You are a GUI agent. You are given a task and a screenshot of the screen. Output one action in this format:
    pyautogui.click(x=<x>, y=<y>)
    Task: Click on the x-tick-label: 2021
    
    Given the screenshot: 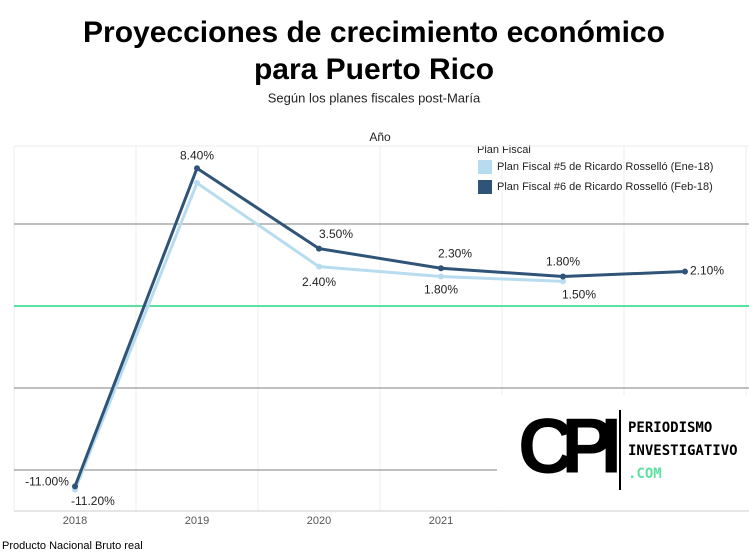 What is the action you would take?
    pyautogui.click(x=441, y=521)
    